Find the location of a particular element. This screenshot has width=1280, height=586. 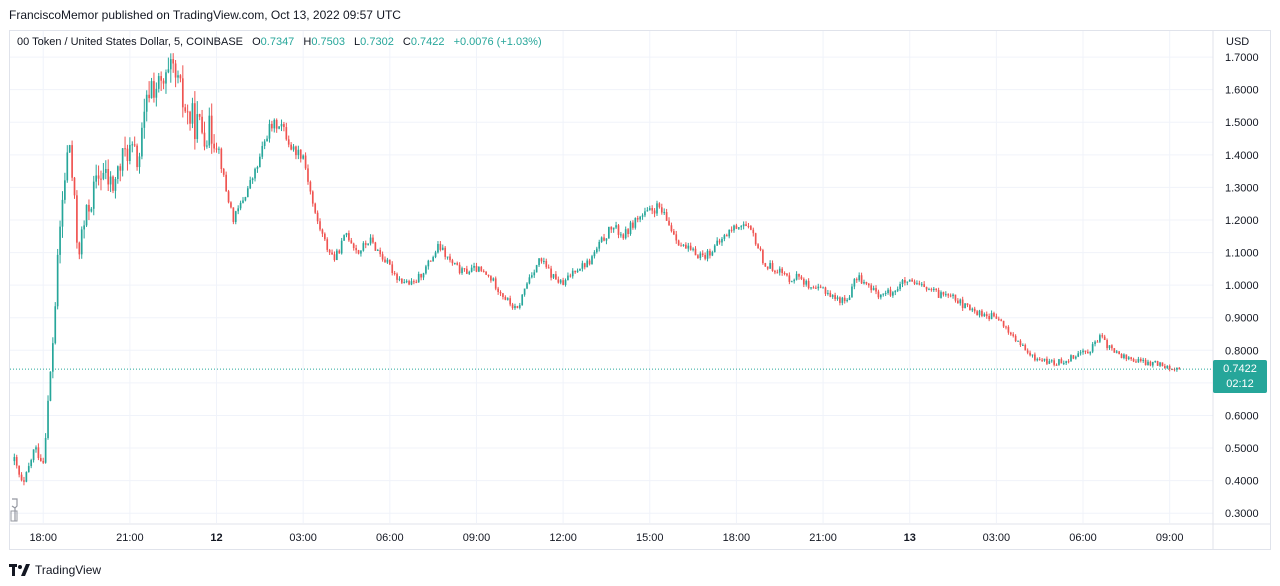

x-tick-label: 18:00 is located at coordinates (737, 538).